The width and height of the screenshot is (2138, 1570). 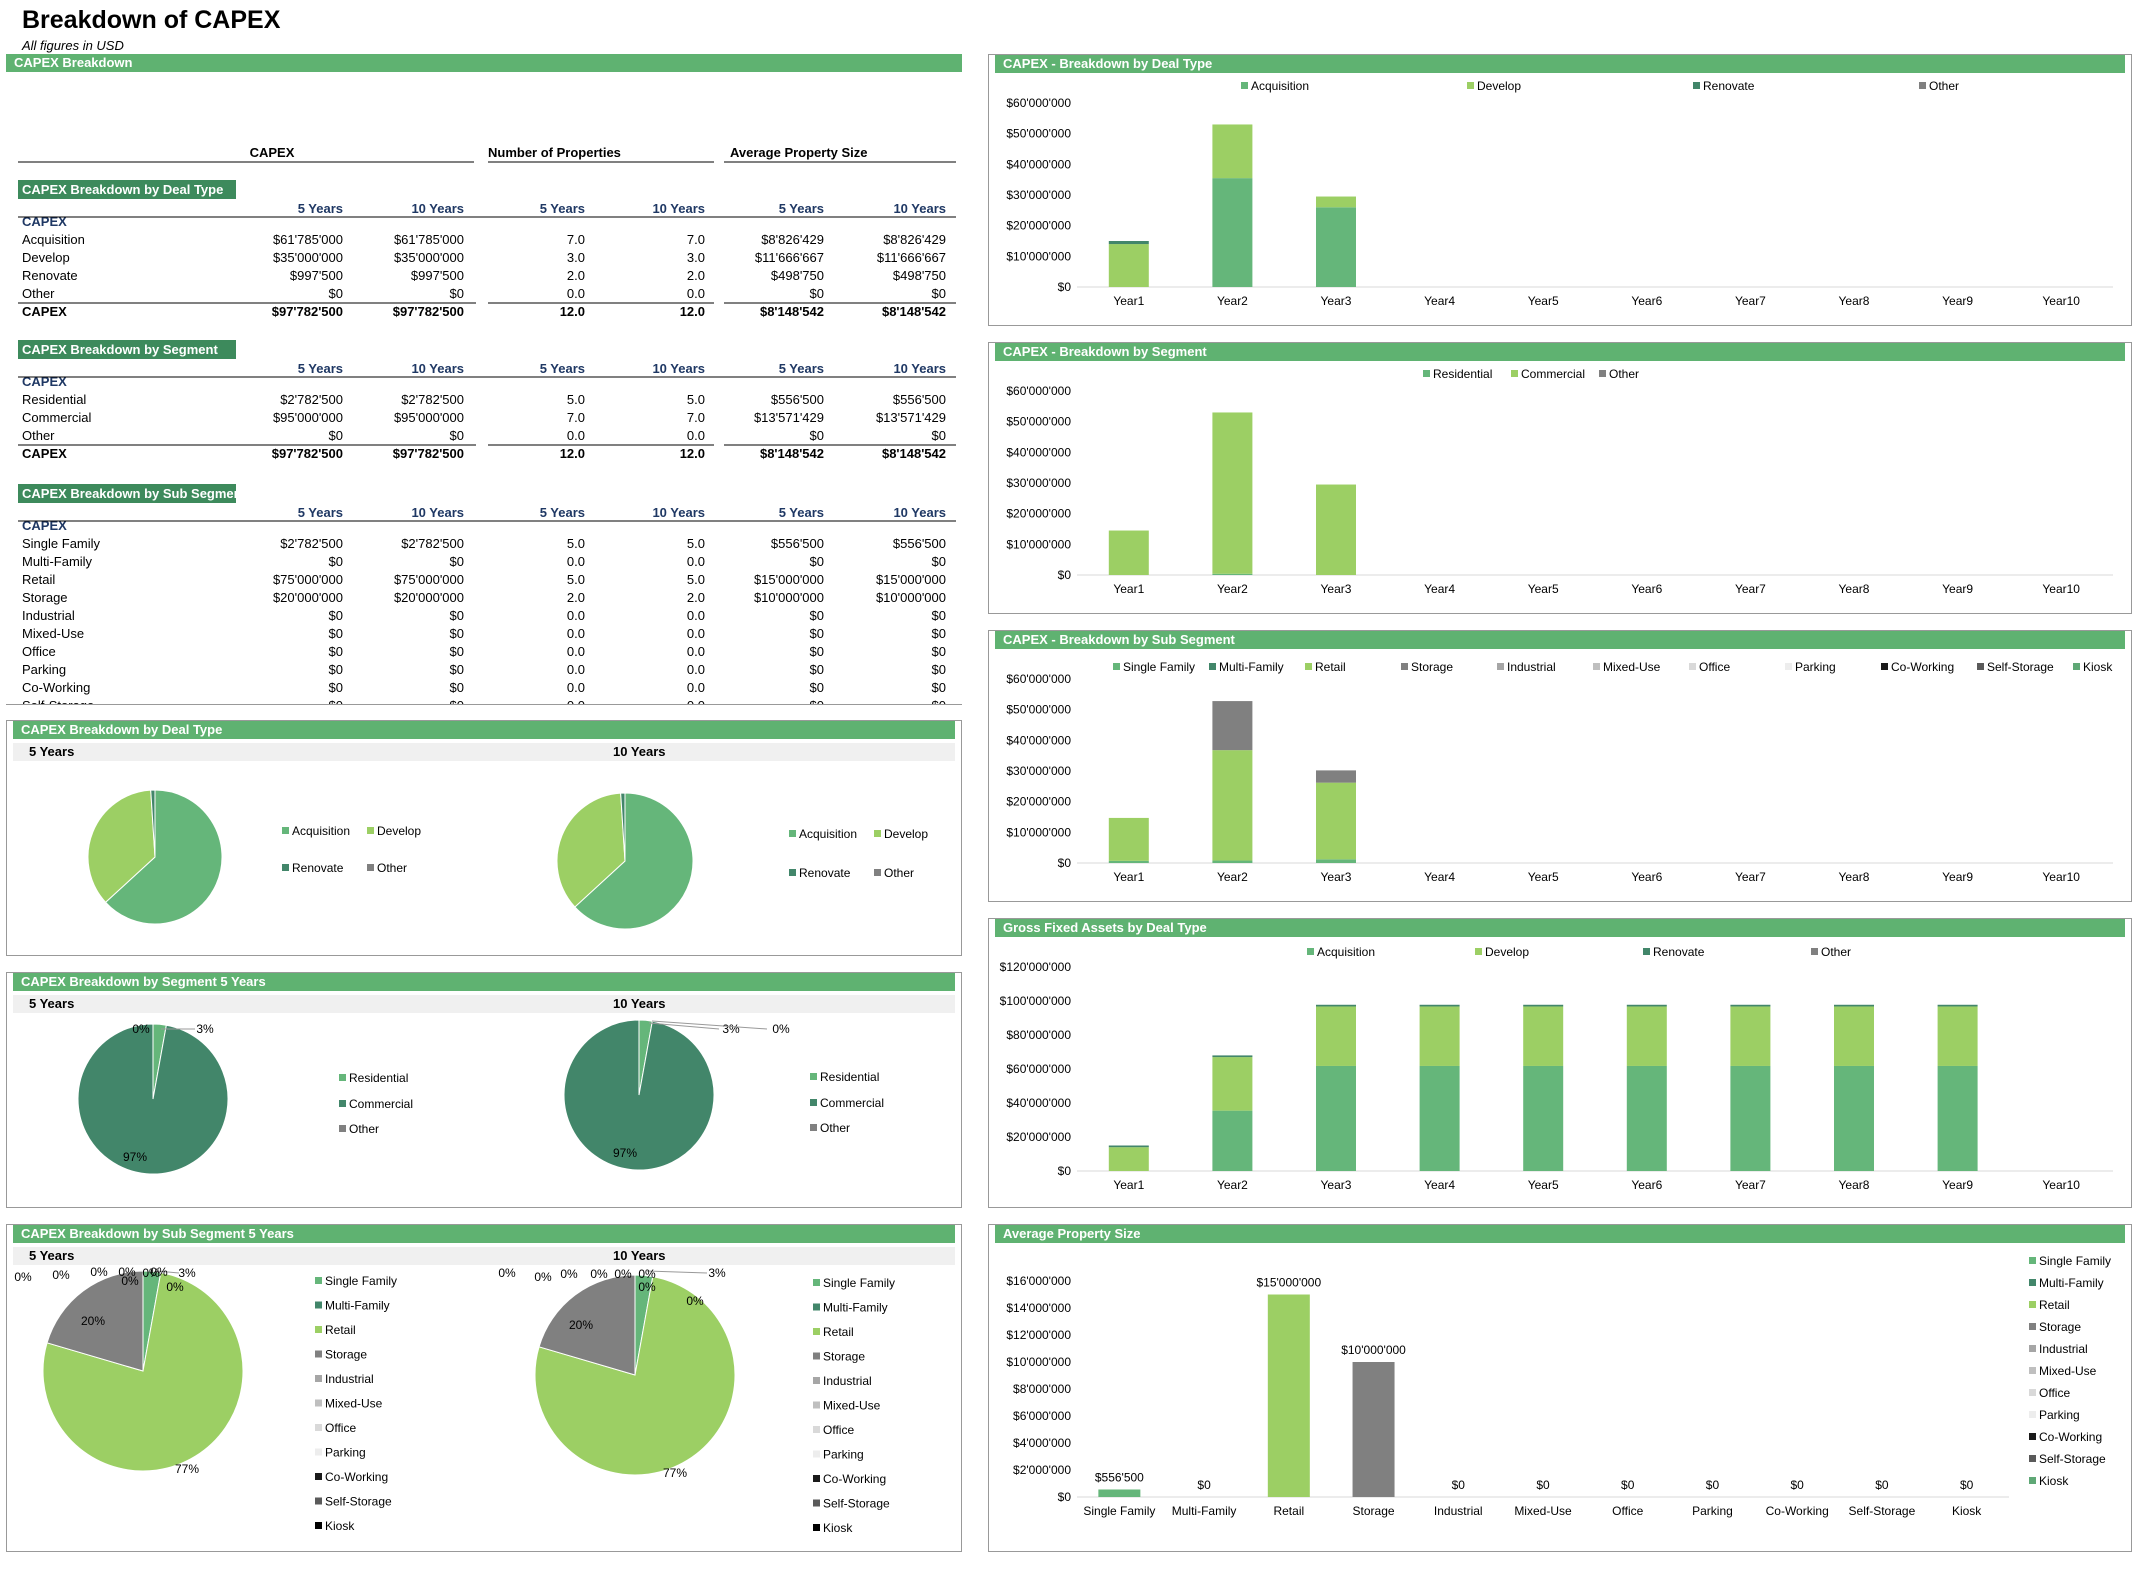 What do you see at coordinates (1712, 1511) in the screenshot?
I see `x-tick-label: Parking` at bounding box center [1712, 1511].